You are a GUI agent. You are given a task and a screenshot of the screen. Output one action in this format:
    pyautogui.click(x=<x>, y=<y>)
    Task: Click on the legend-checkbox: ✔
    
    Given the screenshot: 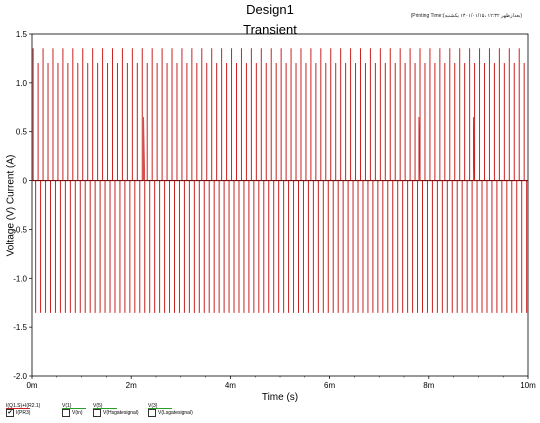 What is the action you would take?
    pyautogui.click(x=10, y=413)
    